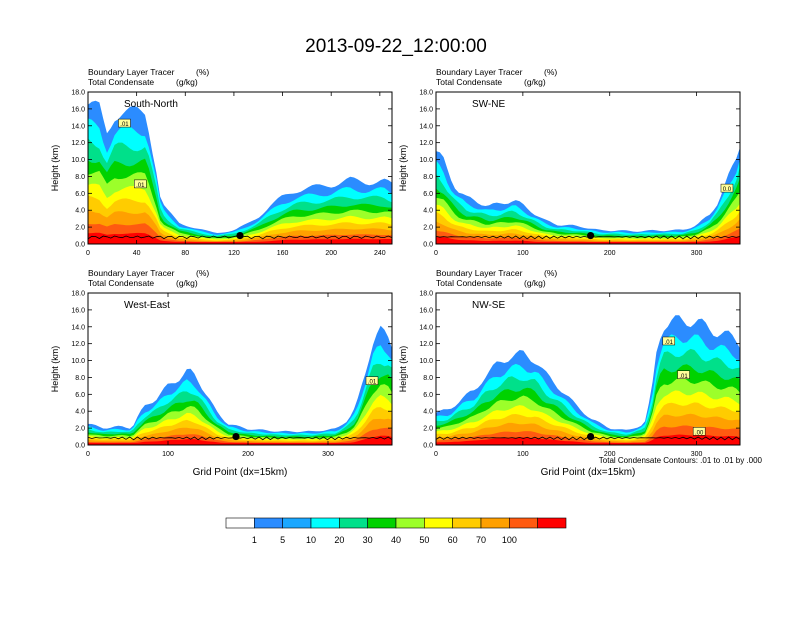 The width and height of the screenshot is (792, 617). Describe the element at coordinates (254, 540) in the screenshot. I see `colorbar-label: 1` at that location.